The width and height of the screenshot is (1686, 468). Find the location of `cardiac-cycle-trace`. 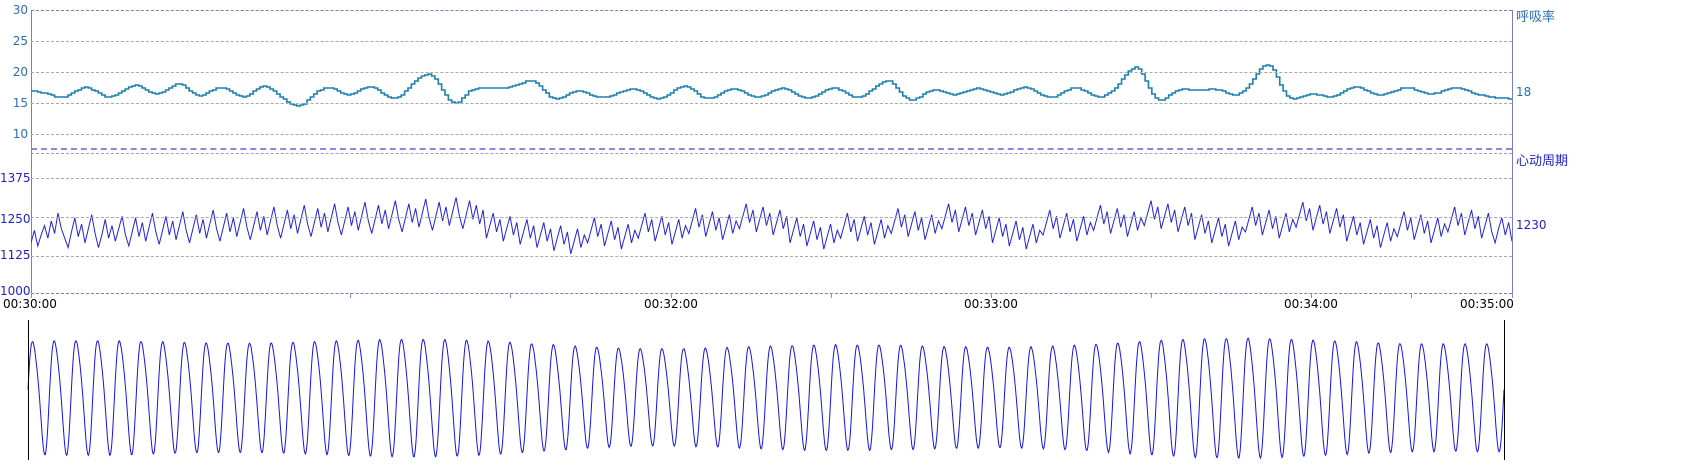

cardiac-cycle-trace is located at coordinates (771, 225).